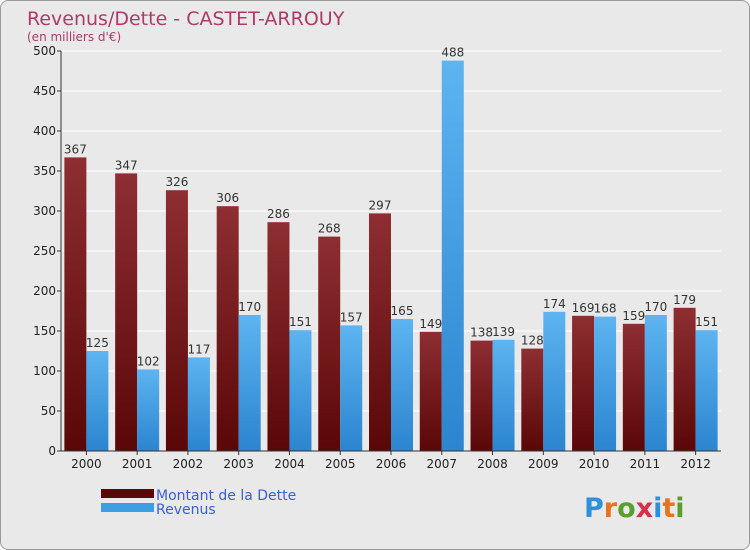 Image resolution: width=750 pixels, height=550 pixels. What do you see at coordinates (583, 308) in the screenshot?
I see `value-label: 169` at bounding box center [583, 308].